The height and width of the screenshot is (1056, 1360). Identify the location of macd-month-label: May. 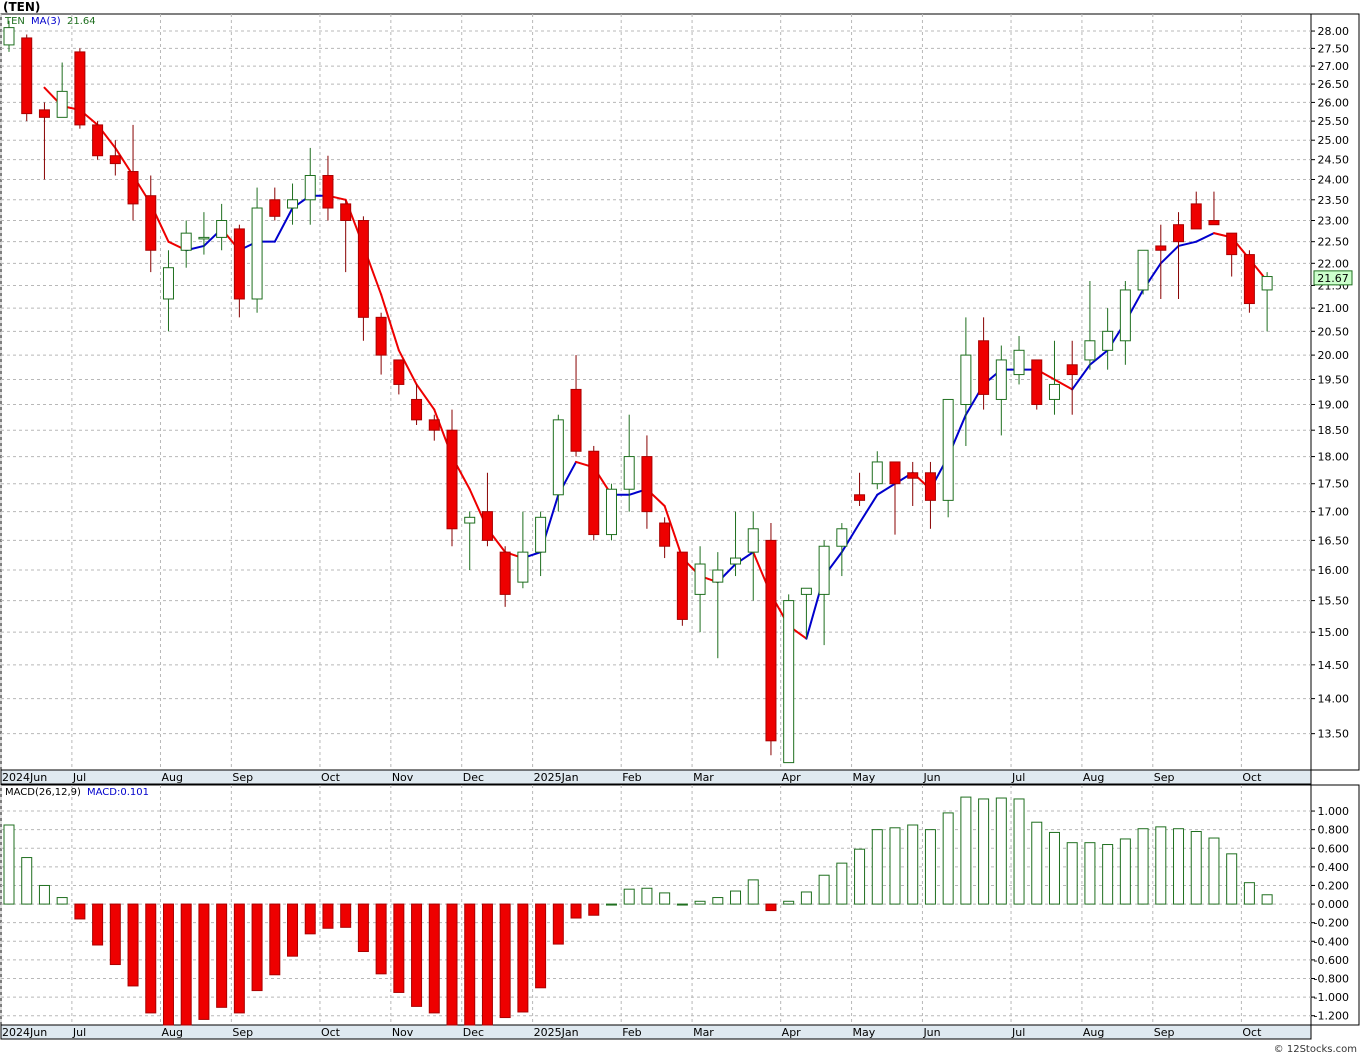
(864, 1032).